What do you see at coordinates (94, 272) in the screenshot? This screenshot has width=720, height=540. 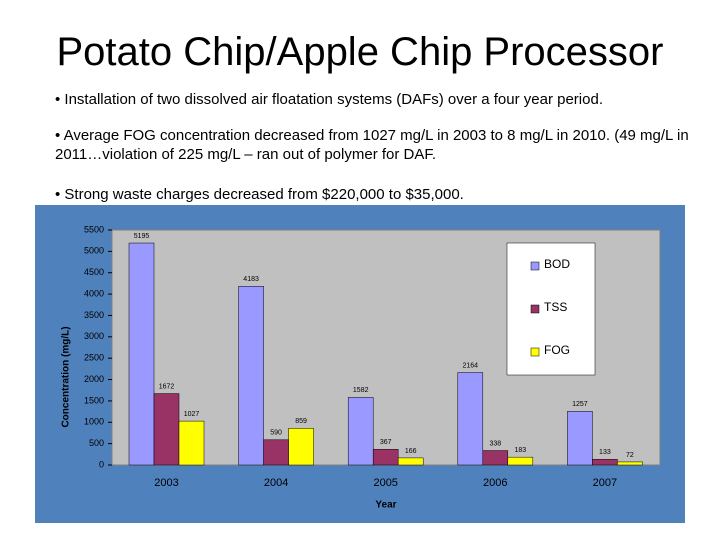 I see `y-tick-label: 4500` at bounding box center [94, 272].